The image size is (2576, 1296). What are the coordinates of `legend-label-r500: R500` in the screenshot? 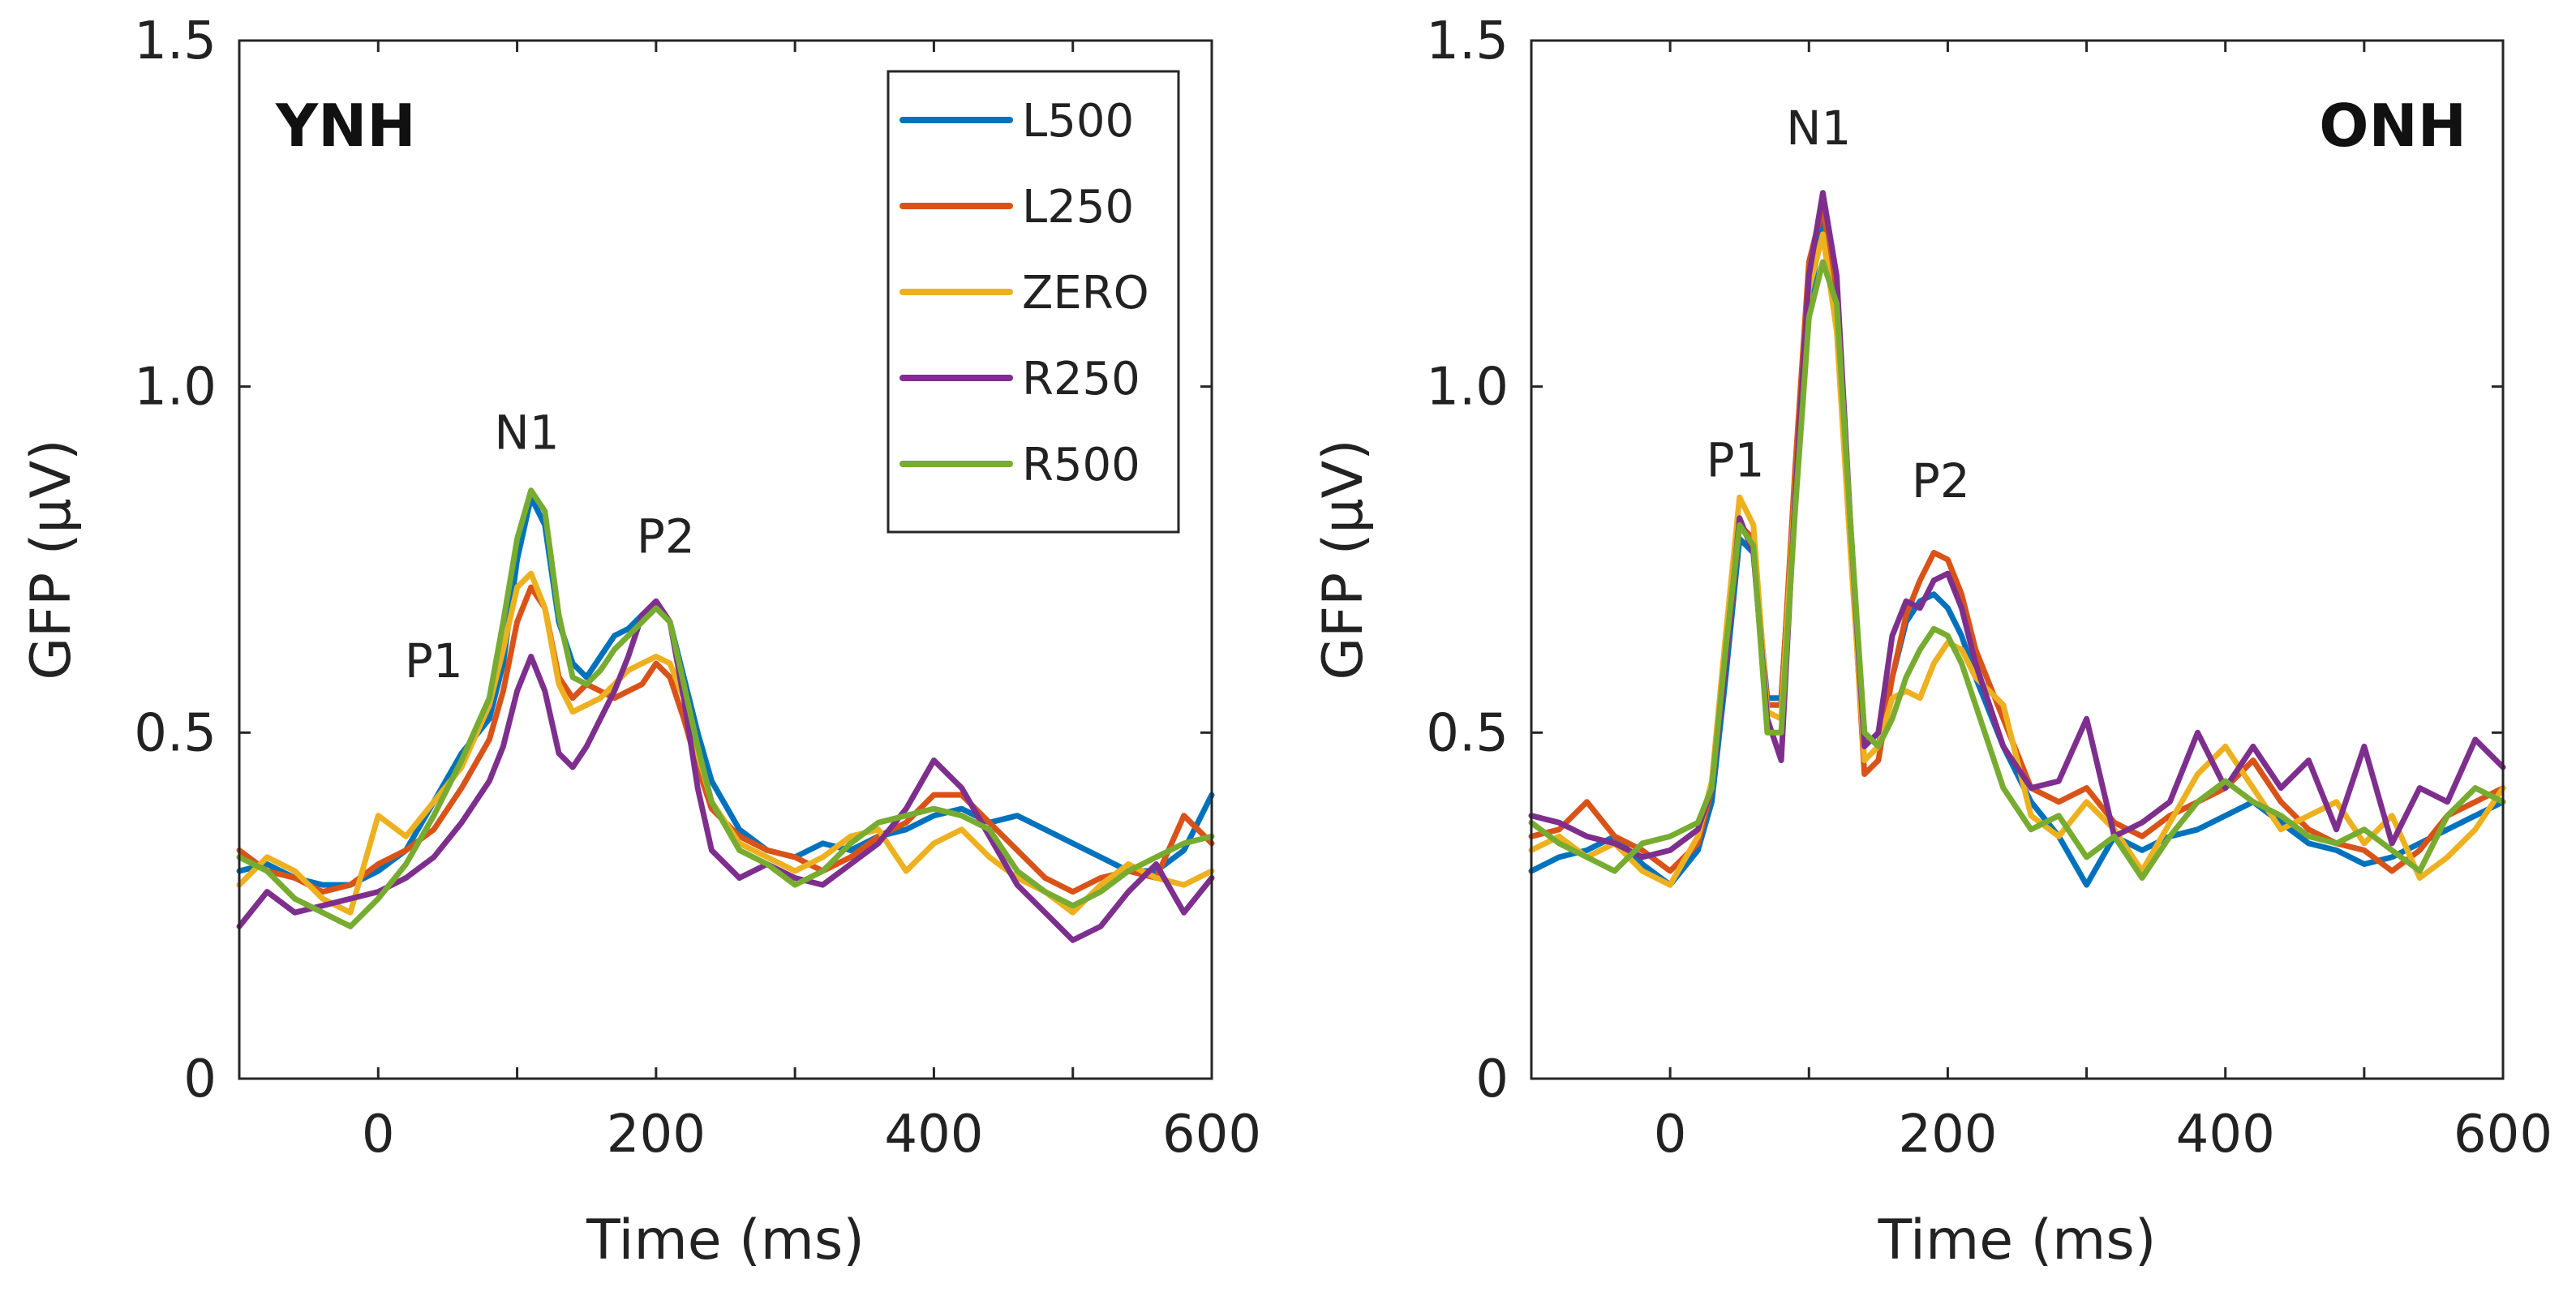 It's located at (1081, 465).